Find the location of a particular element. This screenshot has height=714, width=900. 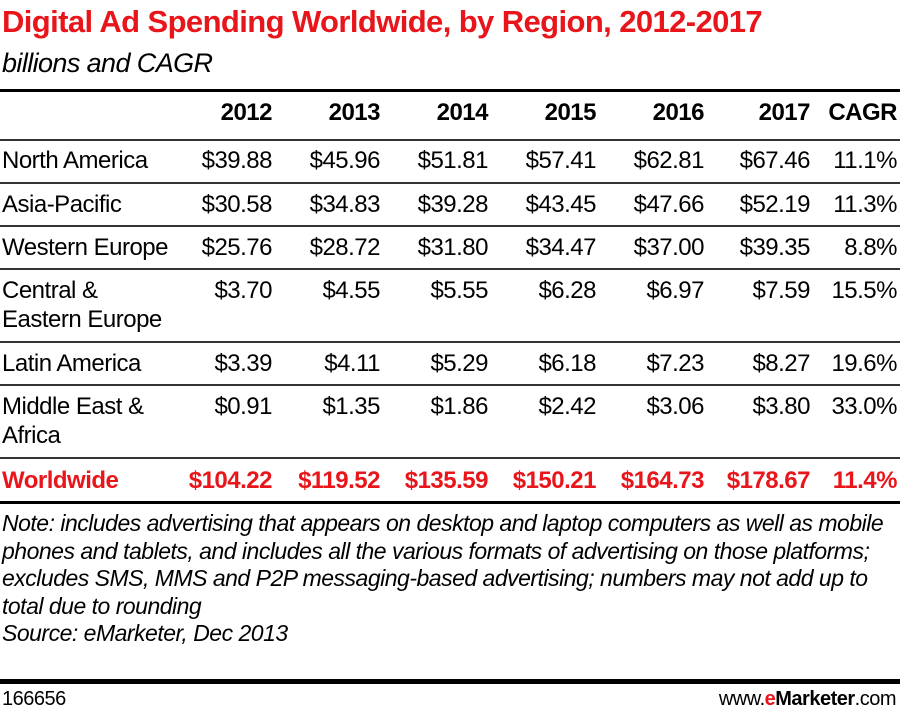

table-cell: $8.27 is located at coordinates (781, 363).